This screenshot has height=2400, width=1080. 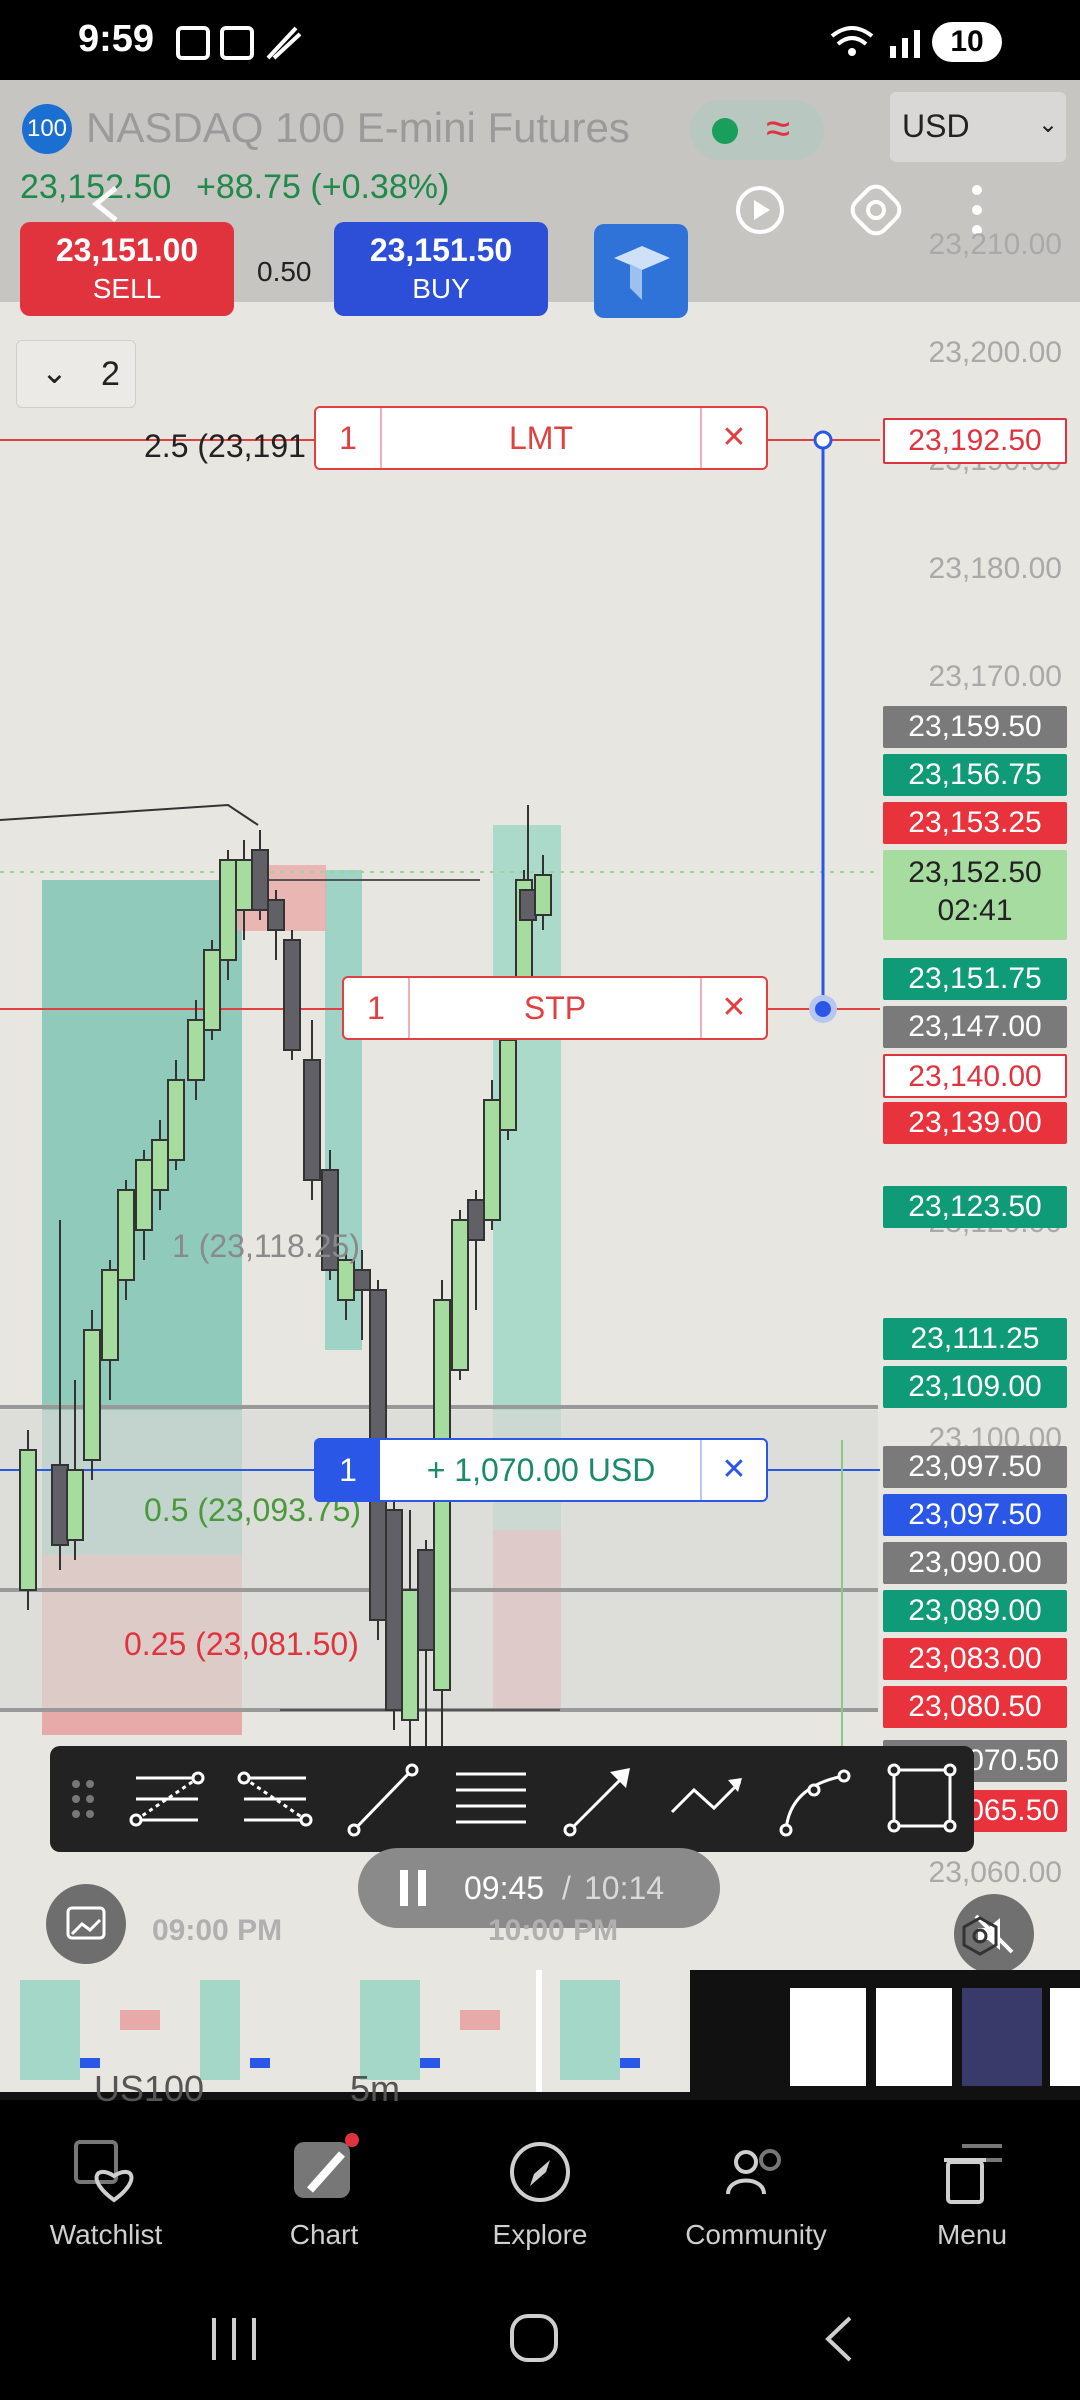 What do you see at coordinates (377, 1008) in the screenshot?
I see `stop-order-qty: 1` at bounding box center [377, 1008].